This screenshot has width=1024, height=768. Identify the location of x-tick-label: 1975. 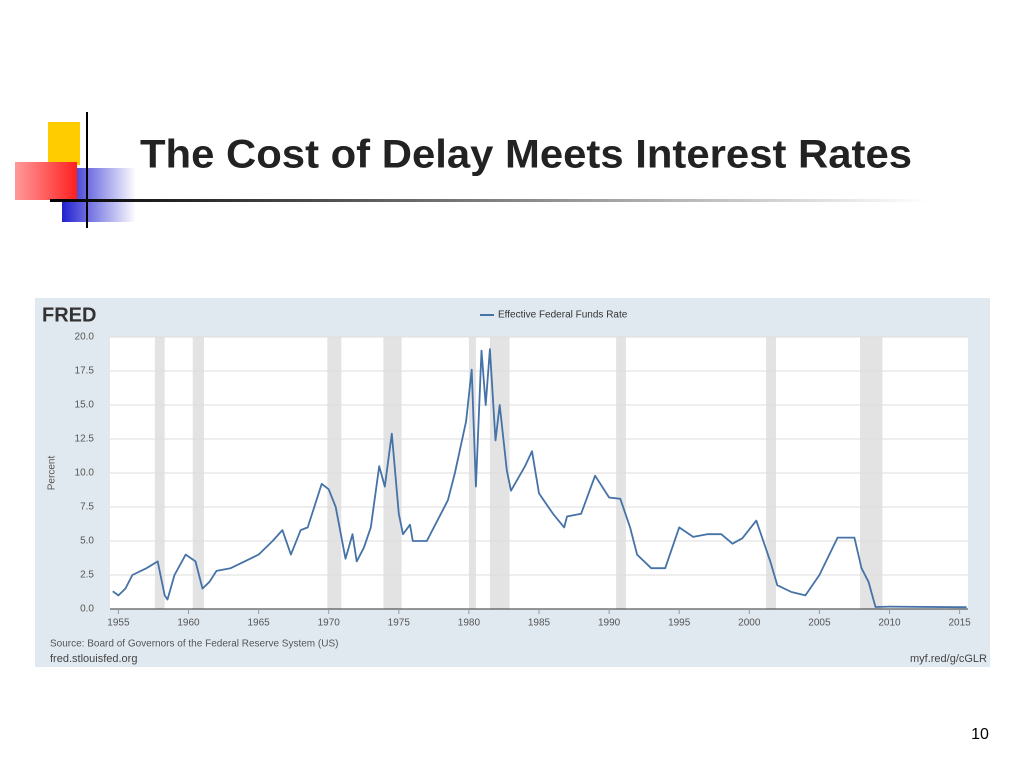
(399, 623).